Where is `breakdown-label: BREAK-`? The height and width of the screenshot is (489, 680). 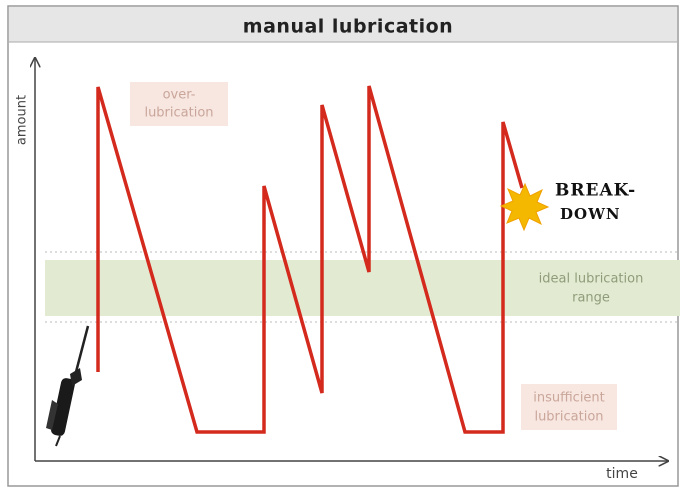 breakdown-label: BREAK- is located at coordinates (595, 191).